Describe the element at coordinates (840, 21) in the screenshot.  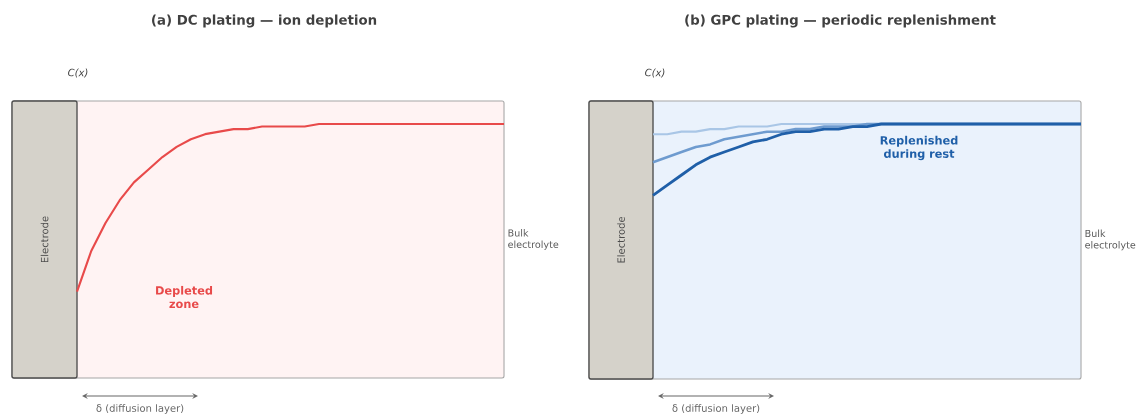
I see `chart-title: (b) GPC plating — periodic replenishment` at that location.